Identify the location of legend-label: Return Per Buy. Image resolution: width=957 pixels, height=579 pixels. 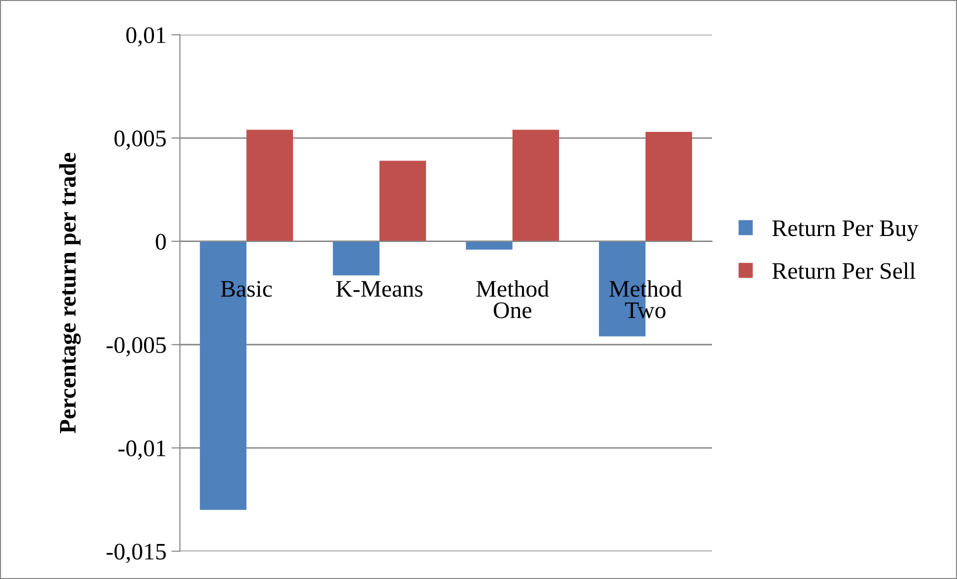
(845, 231).